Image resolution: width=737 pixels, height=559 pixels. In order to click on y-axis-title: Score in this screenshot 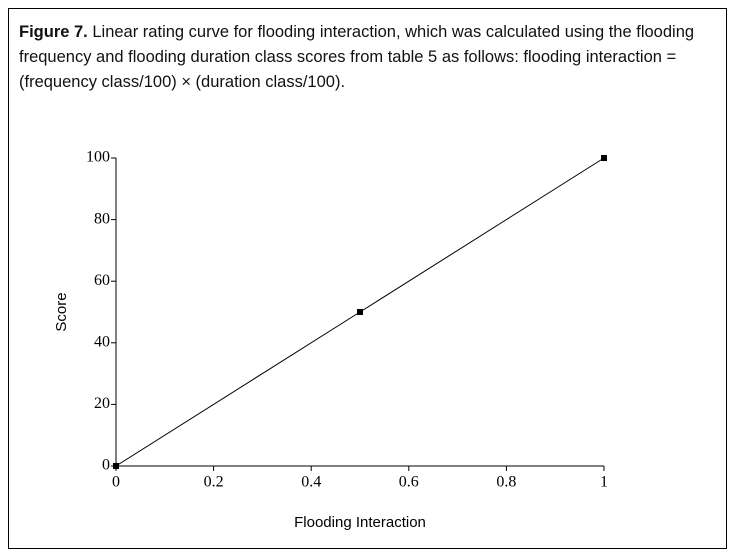, I will do `click(61, 311)`.